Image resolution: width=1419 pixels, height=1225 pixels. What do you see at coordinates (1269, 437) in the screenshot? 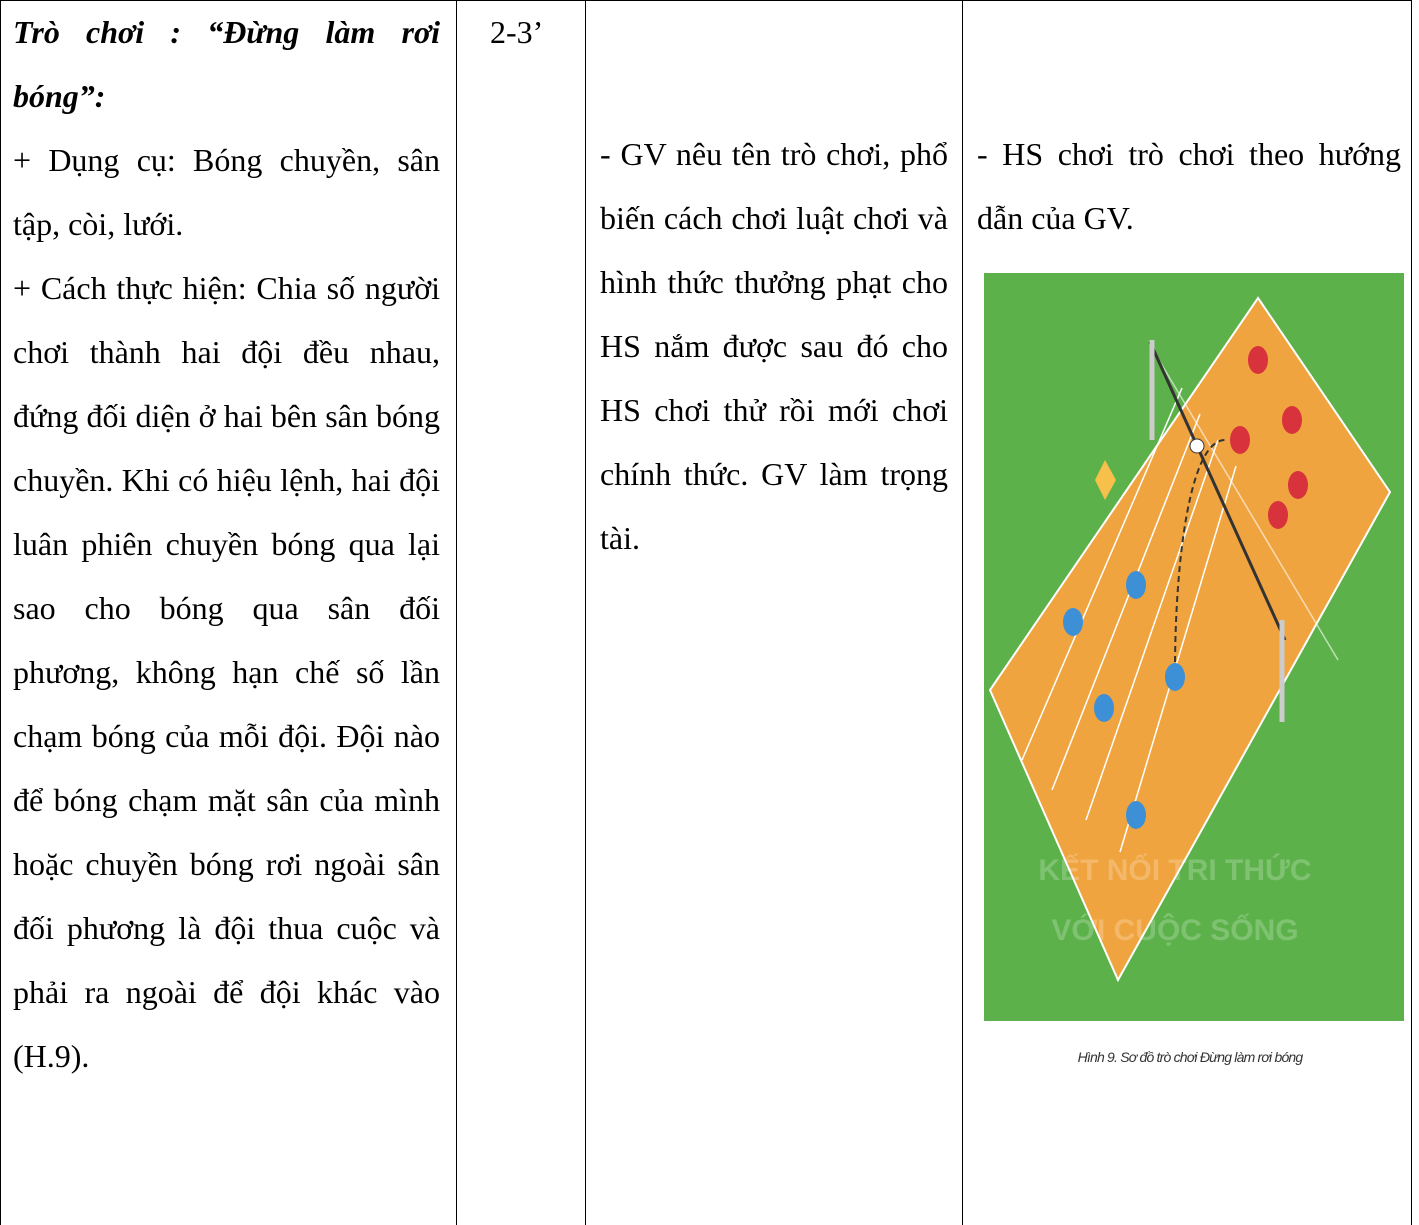
I see `red-team` at bounding box center [1269, 437].